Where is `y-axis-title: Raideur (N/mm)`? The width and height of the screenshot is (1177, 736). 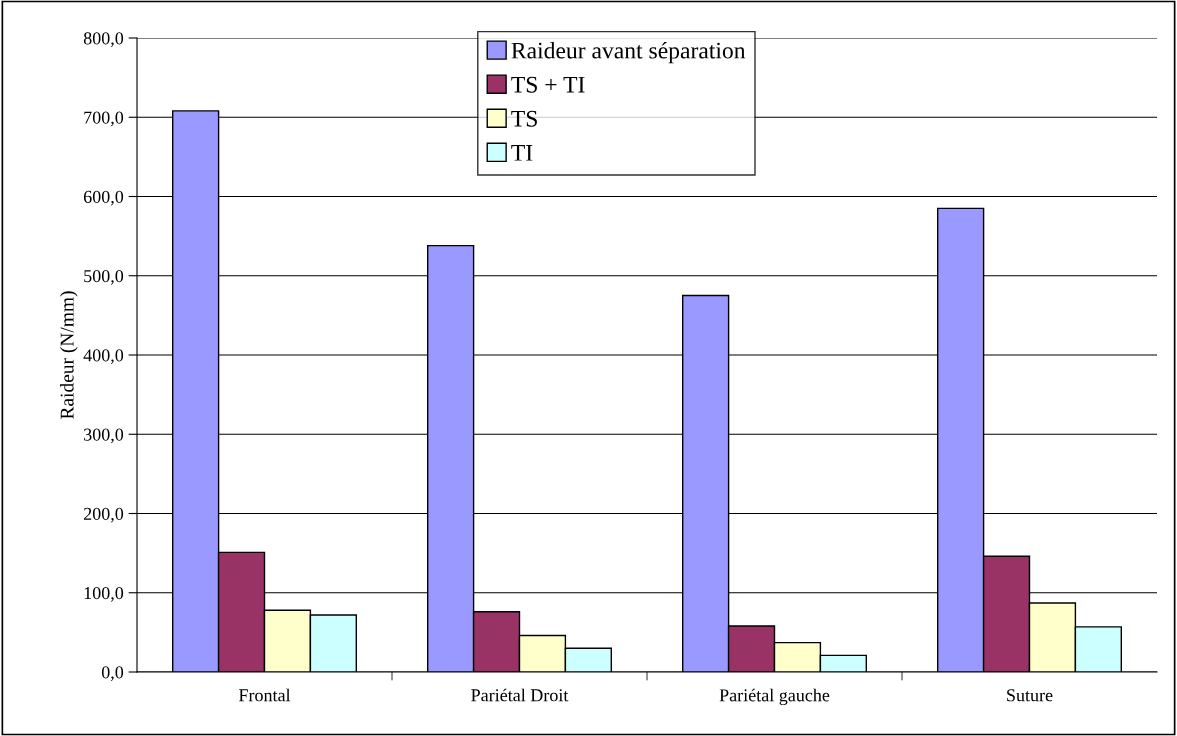 y-axis-title: Raideur (N/mm) is located at coordinates (68, 355).